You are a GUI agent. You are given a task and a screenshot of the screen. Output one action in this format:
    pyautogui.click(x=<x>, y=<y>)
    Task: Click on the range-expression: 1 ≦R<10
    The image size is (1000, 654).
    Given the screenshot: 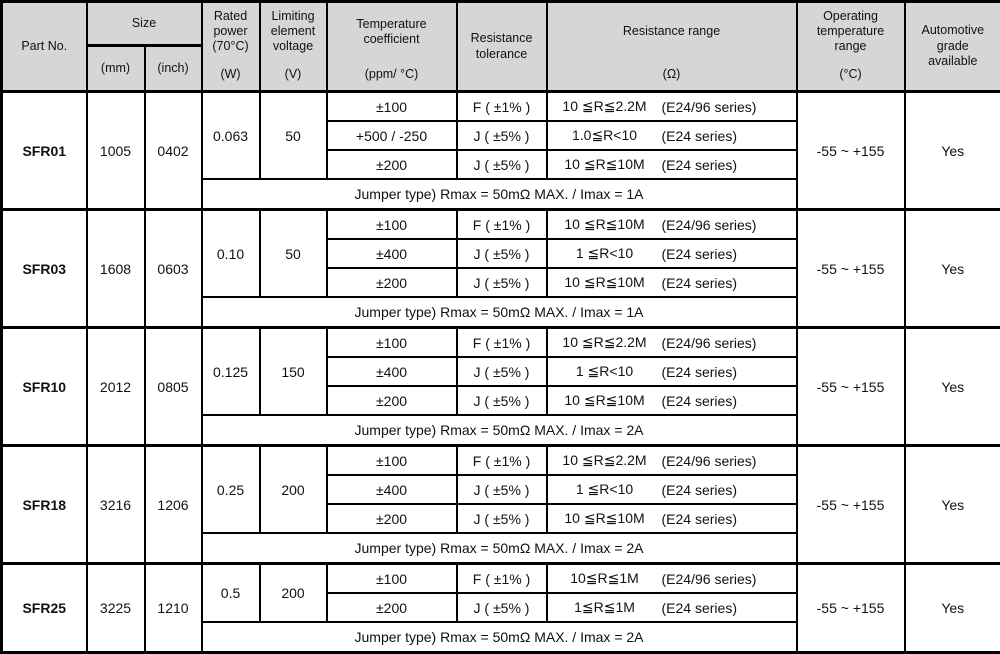 What is the action you would take?
    pyautogui.click(x=605, y=489)
    